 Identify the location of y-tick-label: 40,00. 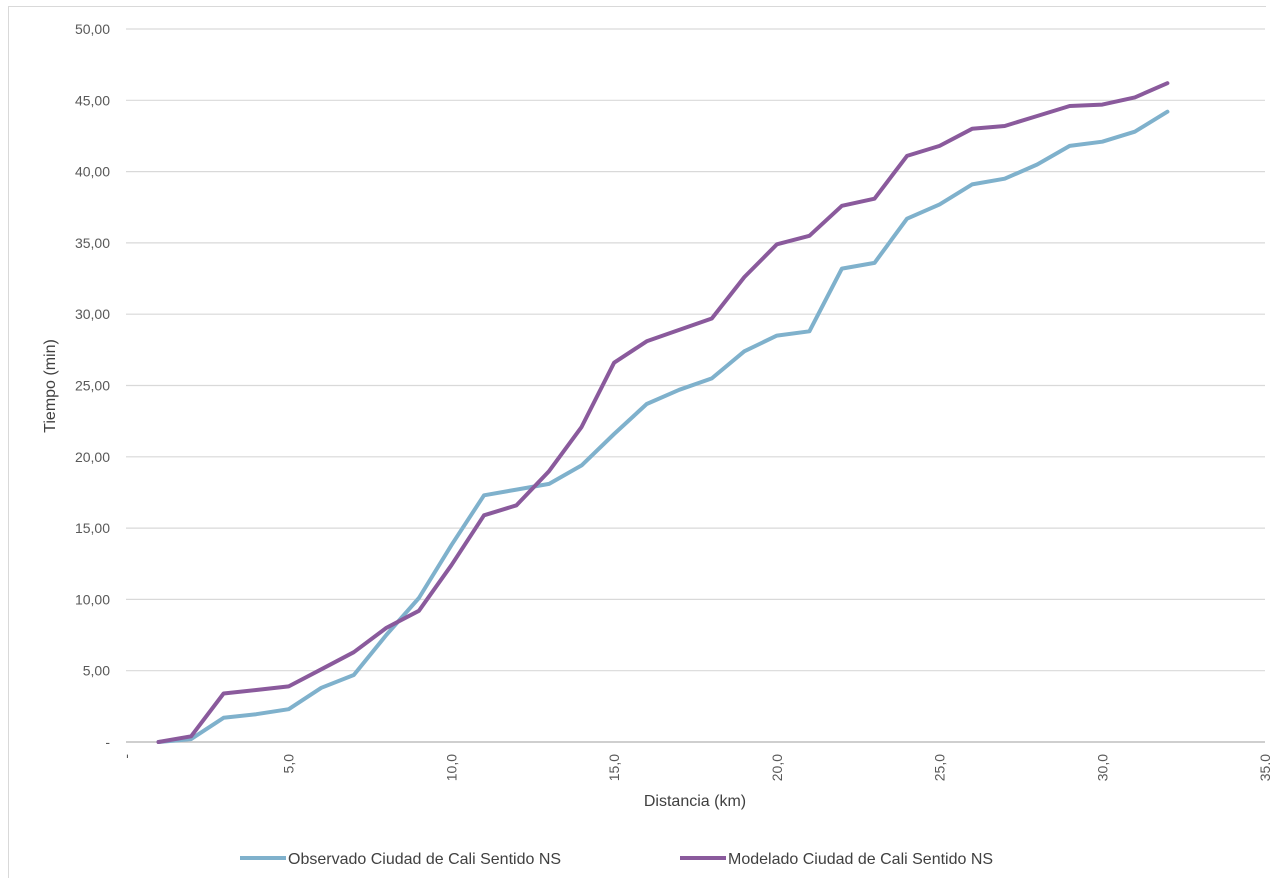
(92, 172).